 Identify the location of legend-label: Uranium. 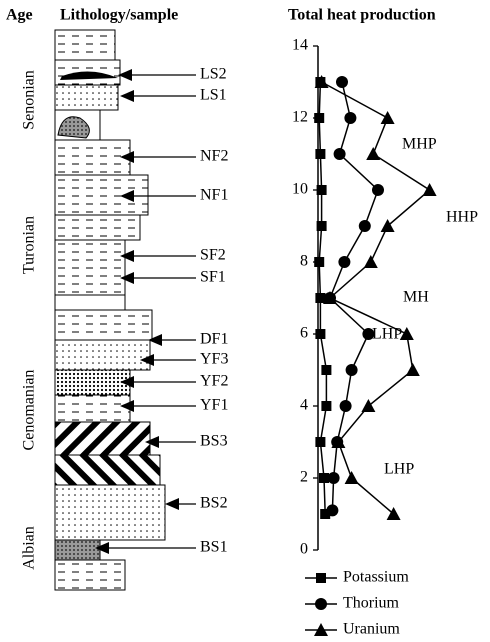
(371, 629).